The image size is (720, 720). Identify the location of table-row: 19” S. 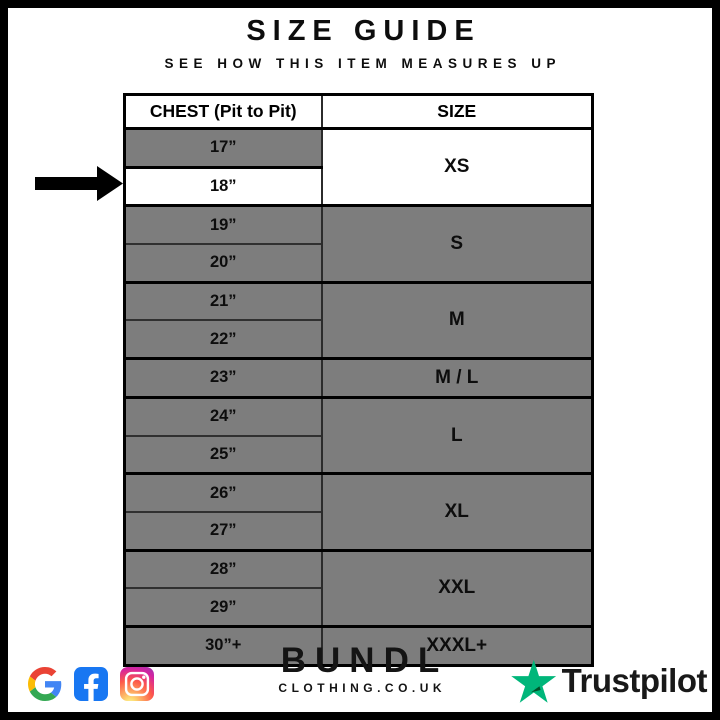
(358, 243).